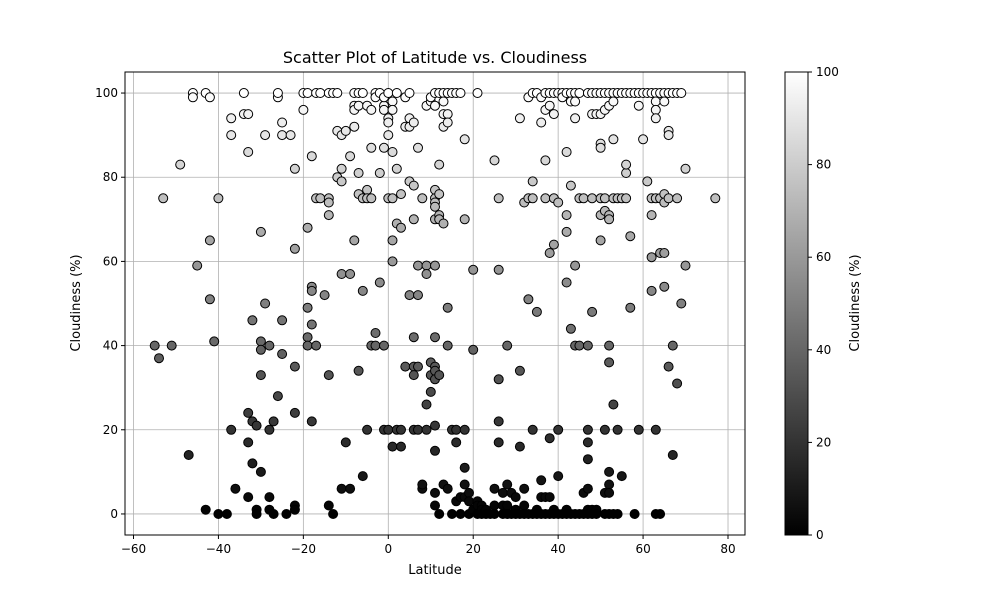 This screenshot has height=600, width=1000. What do you see at coordinates (820, 535) in the screenshot?
I see `colorbar-tick-label: 0` at bounding box center [820, 535].